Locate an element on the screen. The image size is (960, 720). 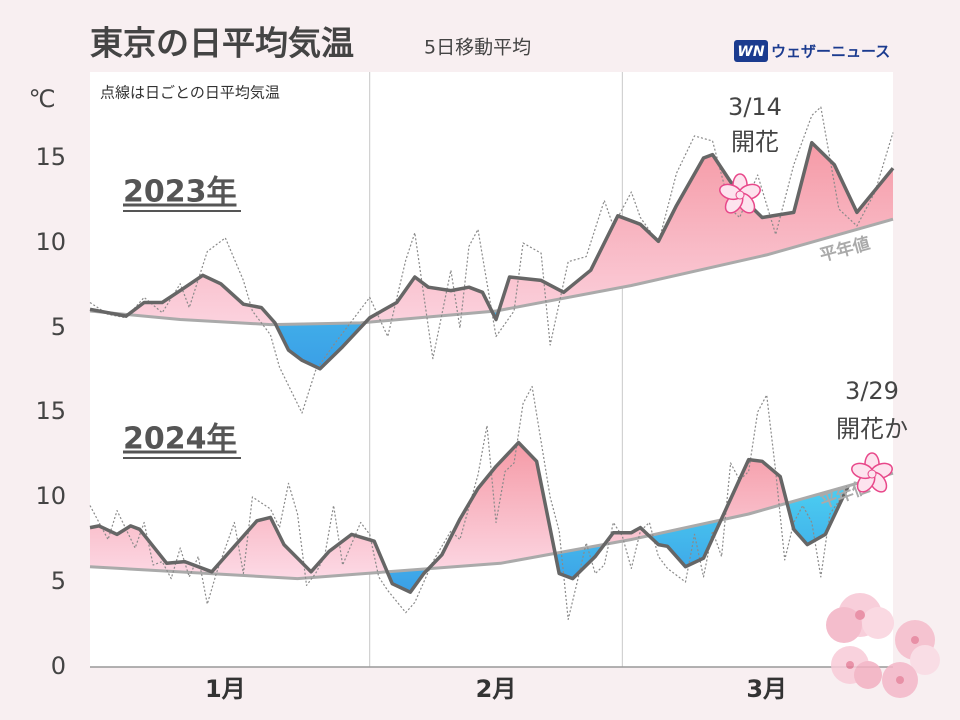
x-tick-label: 3月 is located at coordinates (766, 689).